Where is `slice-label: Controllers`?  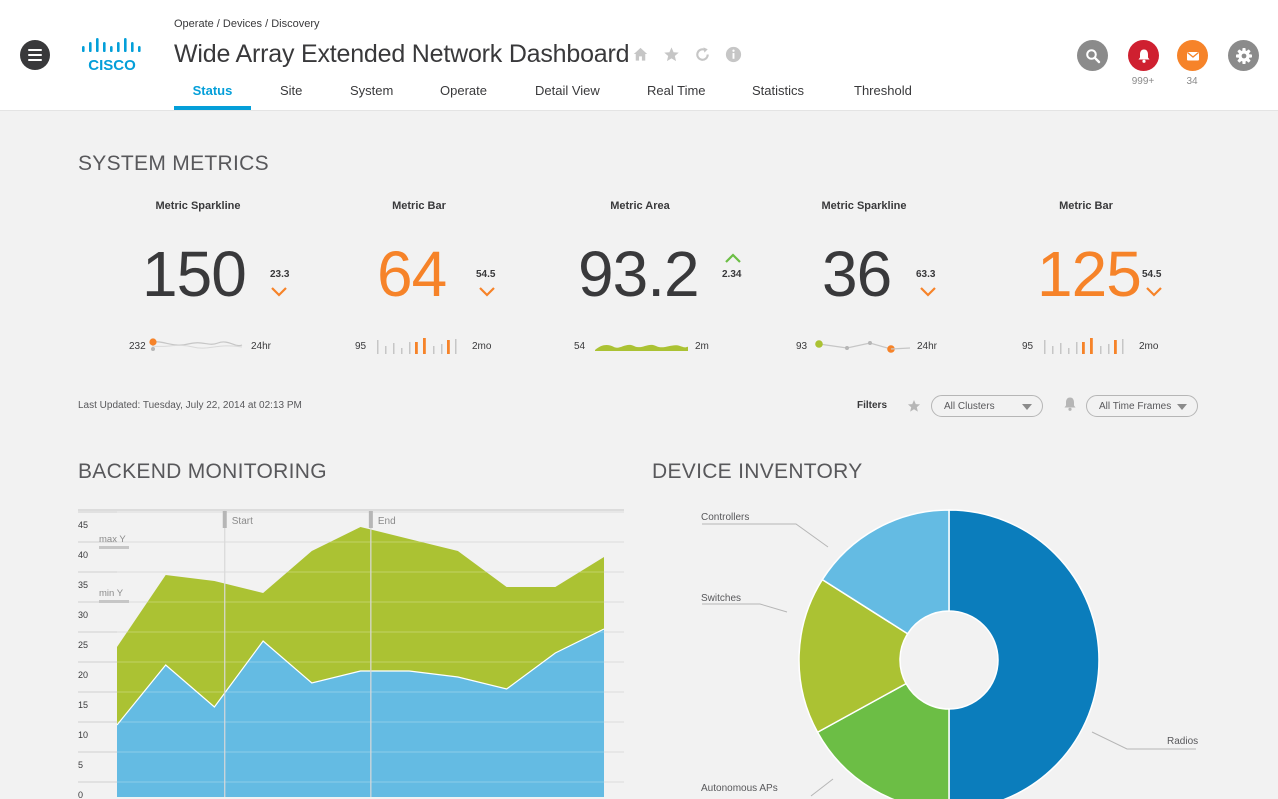
slice-label: Controllers is located at coordinates (725, 517).